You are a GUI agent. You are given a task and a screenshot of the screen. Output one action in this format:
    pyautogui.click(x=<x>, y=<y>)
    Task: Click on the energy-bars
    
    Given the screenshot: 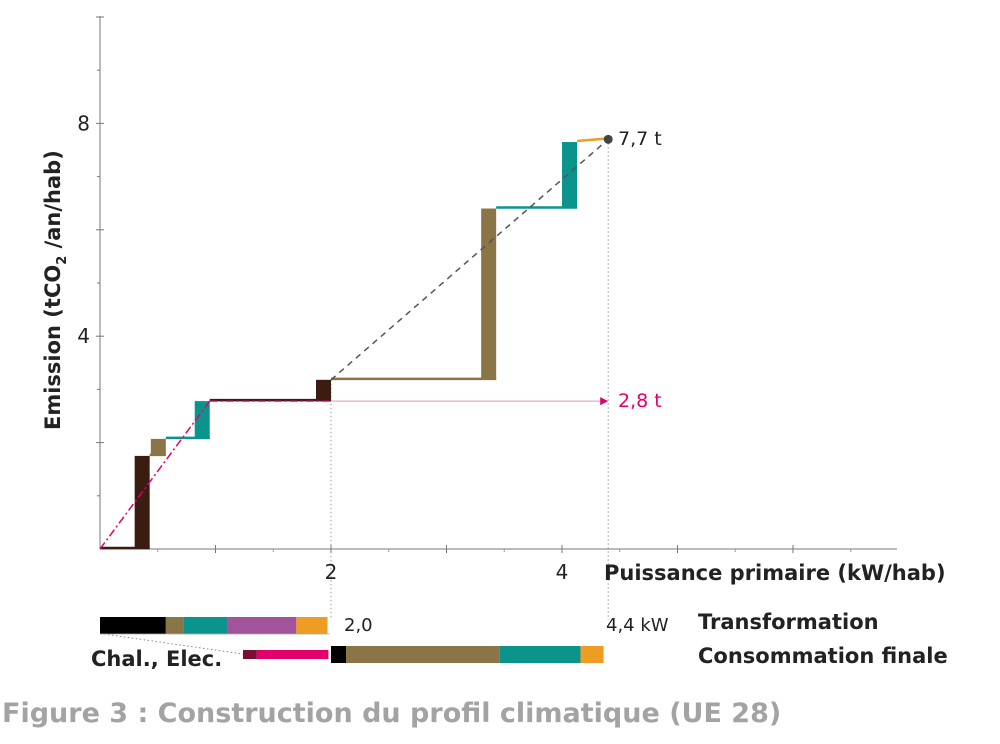 What is the action you would take?
    pyautogui.click(x=352, y=640)
    